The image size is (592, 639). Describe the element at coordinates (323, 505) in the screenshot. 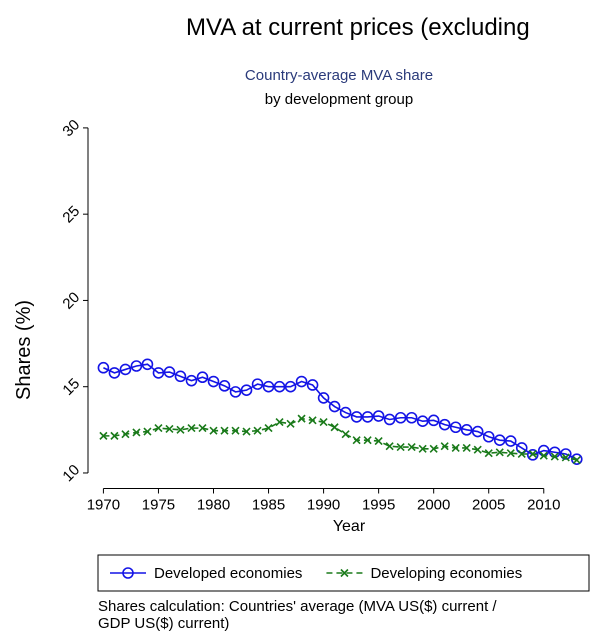

I see `x-tick-label: 1990` at that location.